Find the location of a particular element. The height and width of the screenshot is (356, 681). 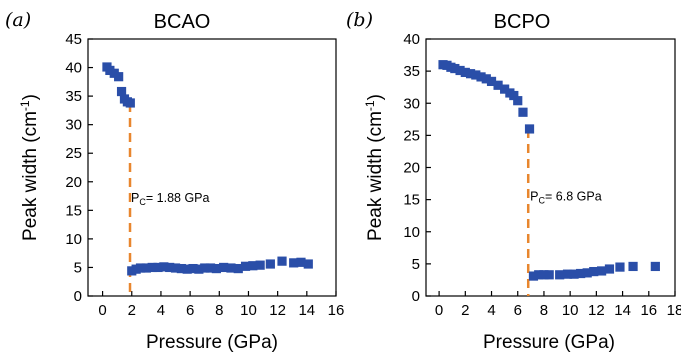

panel-a-y-tick-label: 10 is located at coordinates (73, 239).